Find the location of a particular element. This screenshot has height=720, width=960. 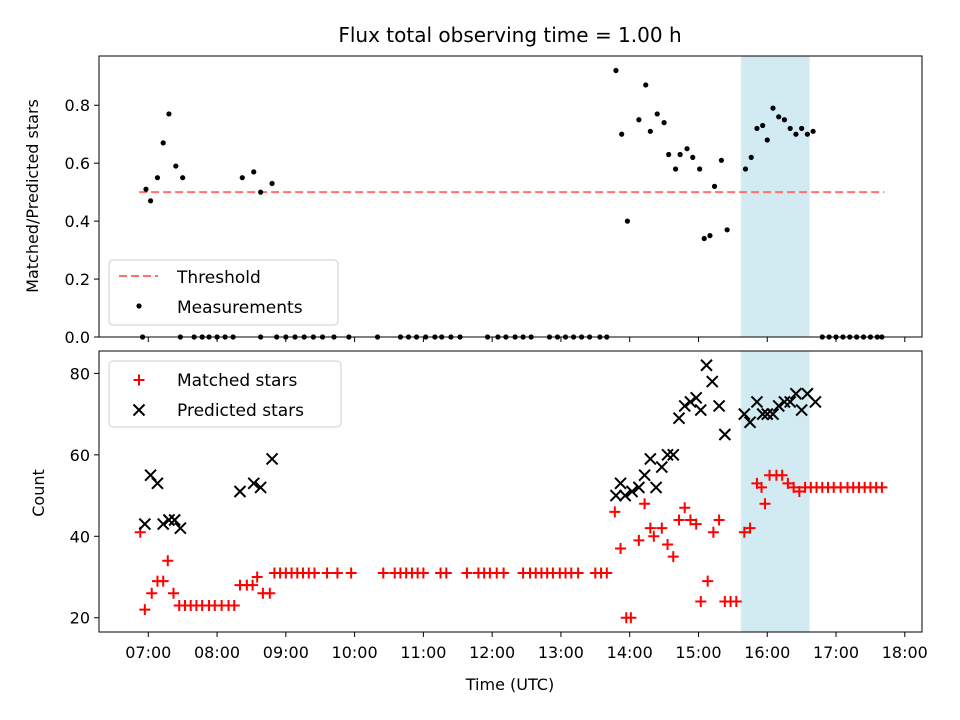

chart-title: Flux total observing time = 1.00 h is located at coordinates (509, 35).